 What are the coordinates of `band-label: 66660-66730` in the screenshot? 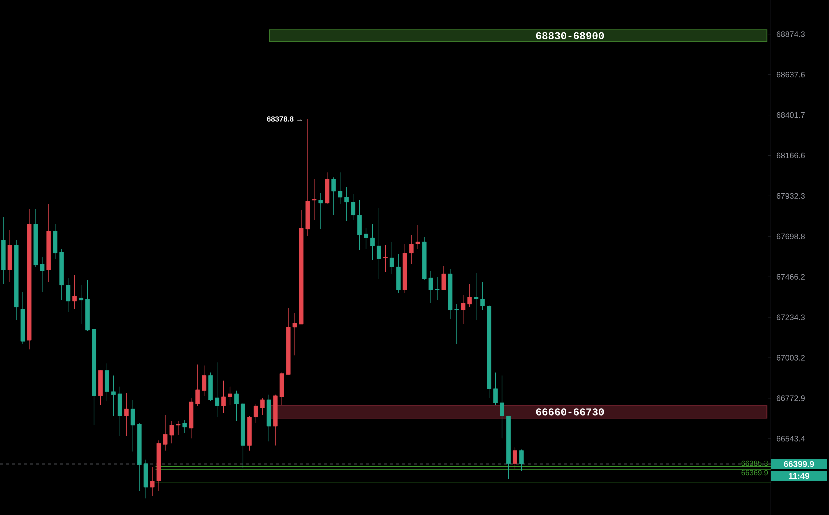 It's located at (570, 412).